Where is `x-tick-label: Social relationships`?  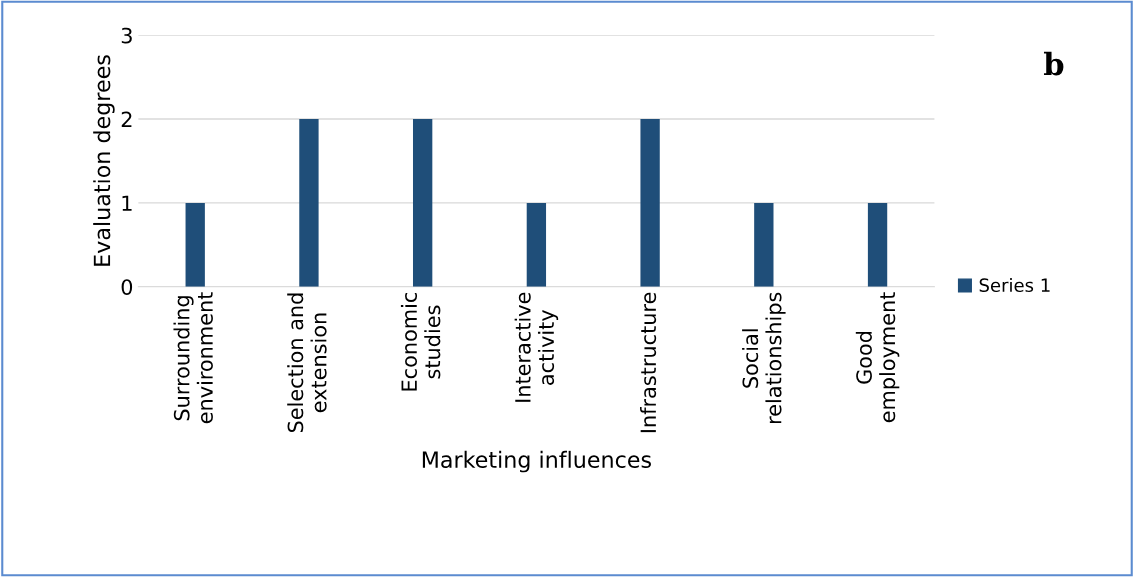
x-tick-label: Social relationships is located at coordinates (764, 358).